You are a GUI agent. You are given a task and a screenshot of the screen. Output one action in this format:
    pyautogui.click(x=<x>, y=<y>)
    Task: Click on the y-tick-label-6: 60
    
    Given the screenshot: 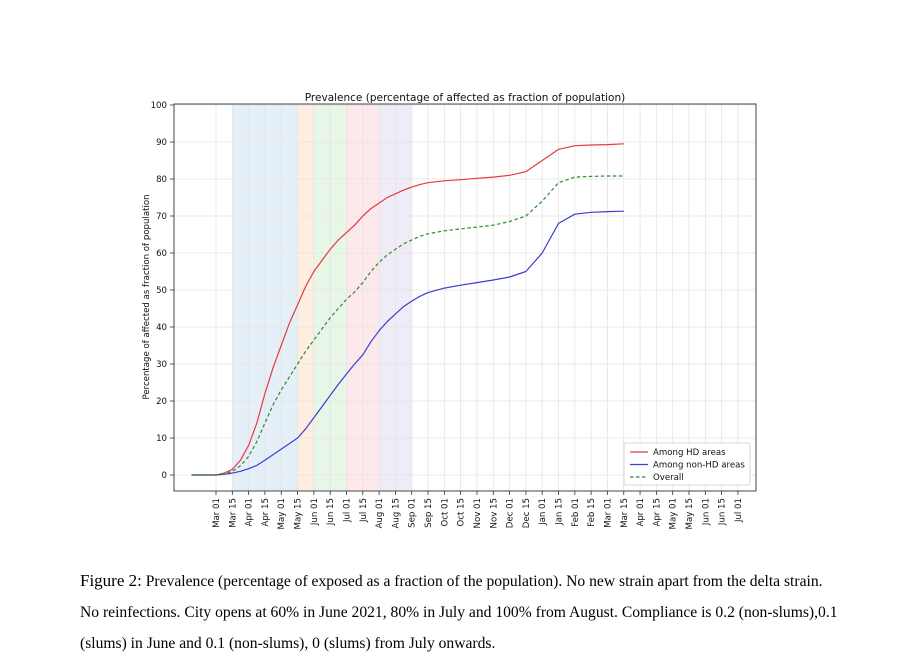 What is the action you would take?
    pyautogui.click(x=161, y=254)
    